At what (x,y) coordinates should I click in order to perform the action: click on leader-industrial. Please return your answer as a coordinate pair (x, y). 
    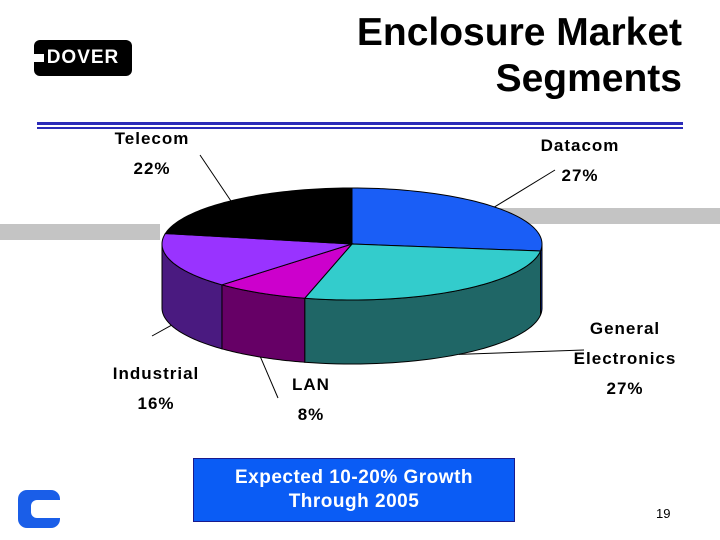
    Looking at the image, I should click on (161, 330).